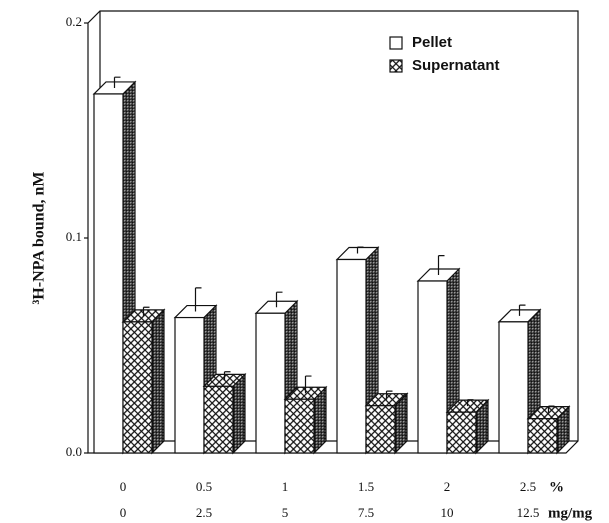  Describe the element at coordinates (74, 21) in the screenshot. I see `y-tick-label: 0.2` at that location.